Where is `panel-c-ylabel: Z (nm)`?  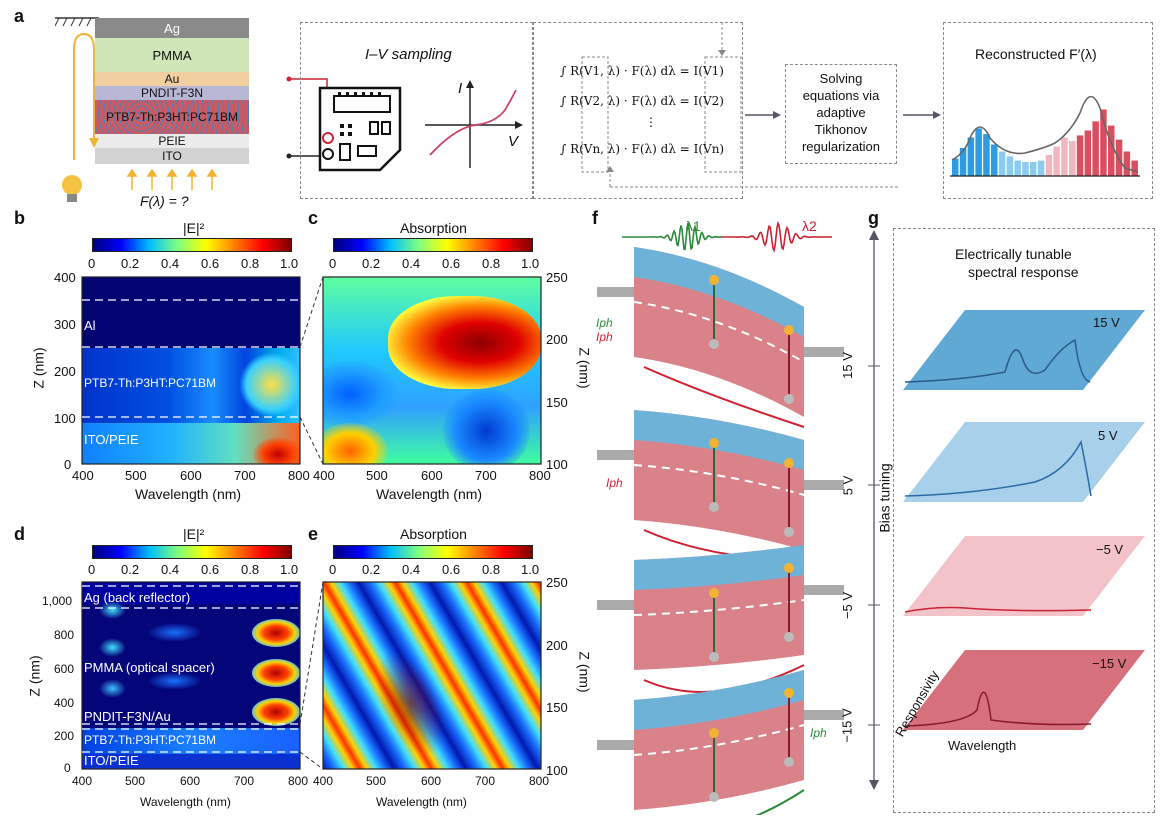 panel-c-ylabel: Z (nm) is located at coordinates (584, 368).